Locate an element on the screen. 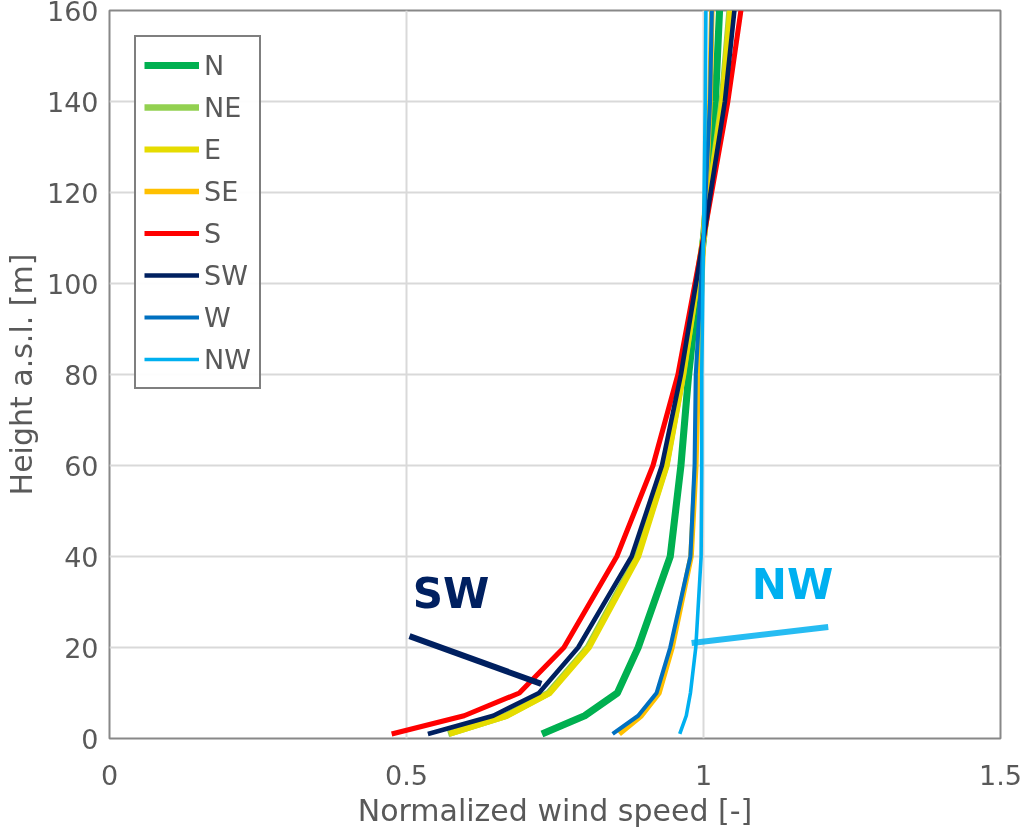 The image size is (1033, 834). legend-label: NE is located at coordinates (223, 107).